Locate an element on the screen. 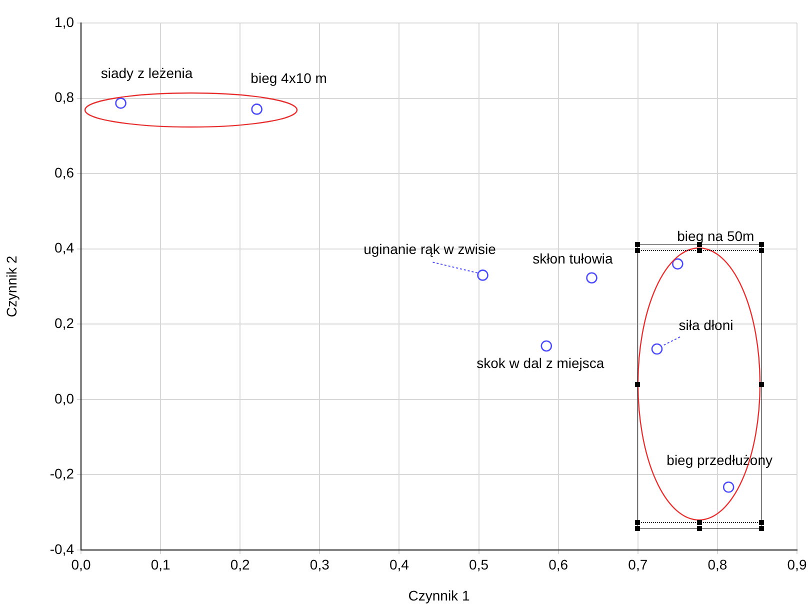 This screenshot has width=811, height=609. x-tick-label: 0,0 is located at coordinates (81, 564).